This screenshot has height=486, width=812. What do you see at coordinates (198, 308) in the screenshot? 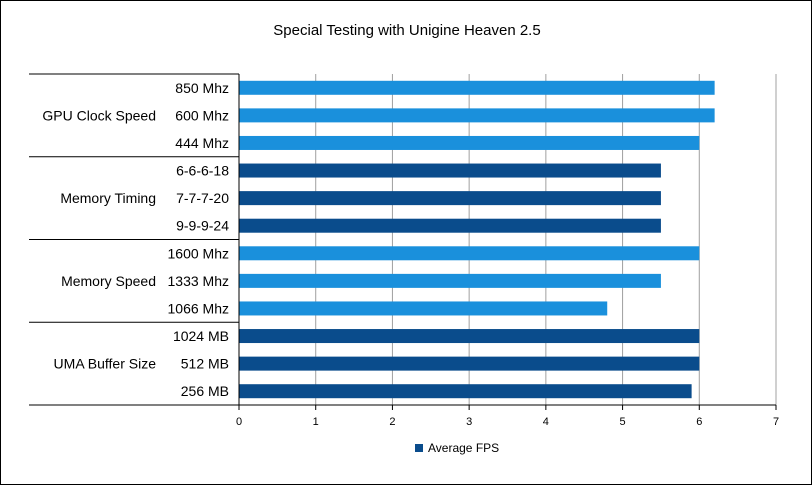
I see `item-label: 1066 Mhz` at bounding box center [198, 308].